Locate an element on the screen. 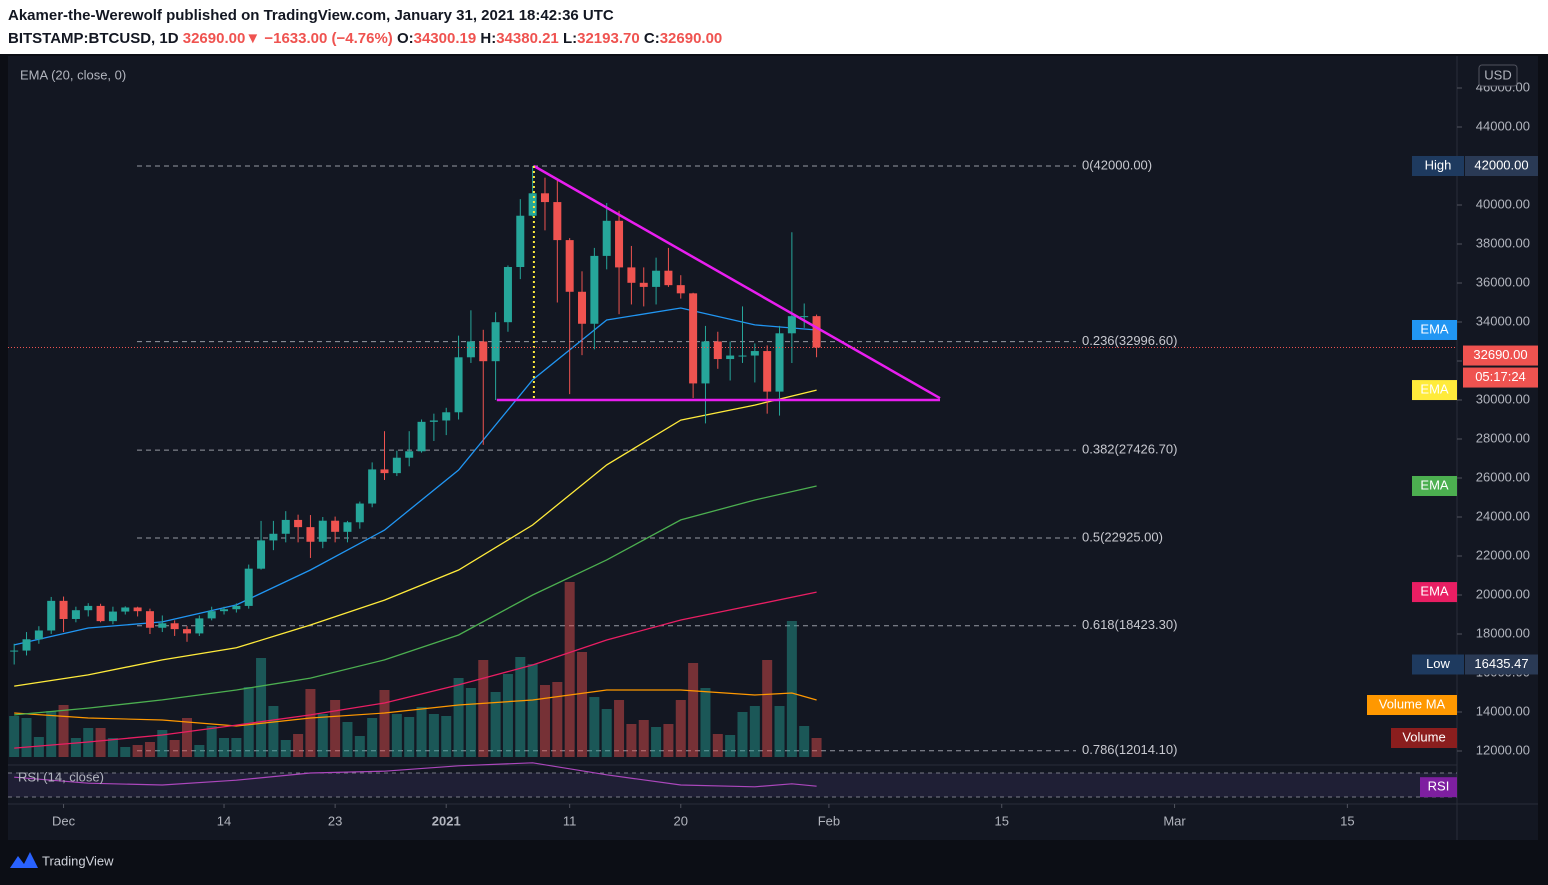 This screenshot has height=885, width=1548. ohlc-value: 34300.19 is located at coordinates (445, 38).